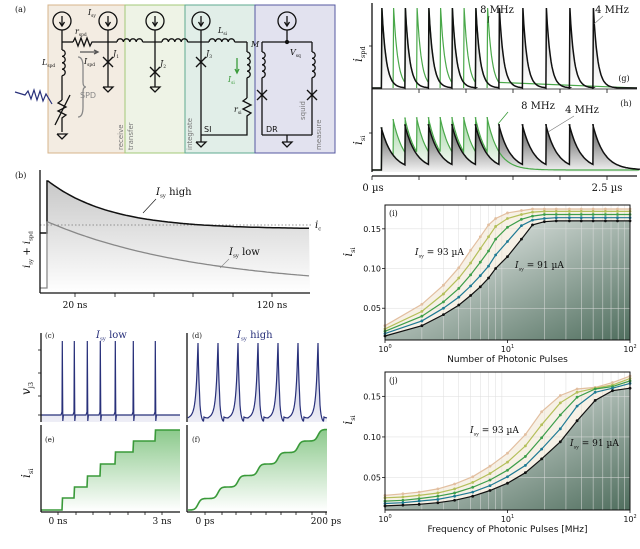  I want to click on label-SPD: SPD, so click(88, 95).